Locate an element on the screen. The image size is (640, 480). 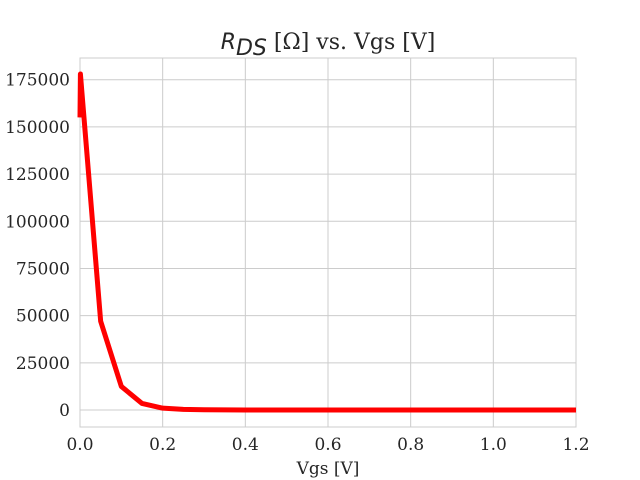
x-tick-label: 1.2 is located at coordinates (575, 445).